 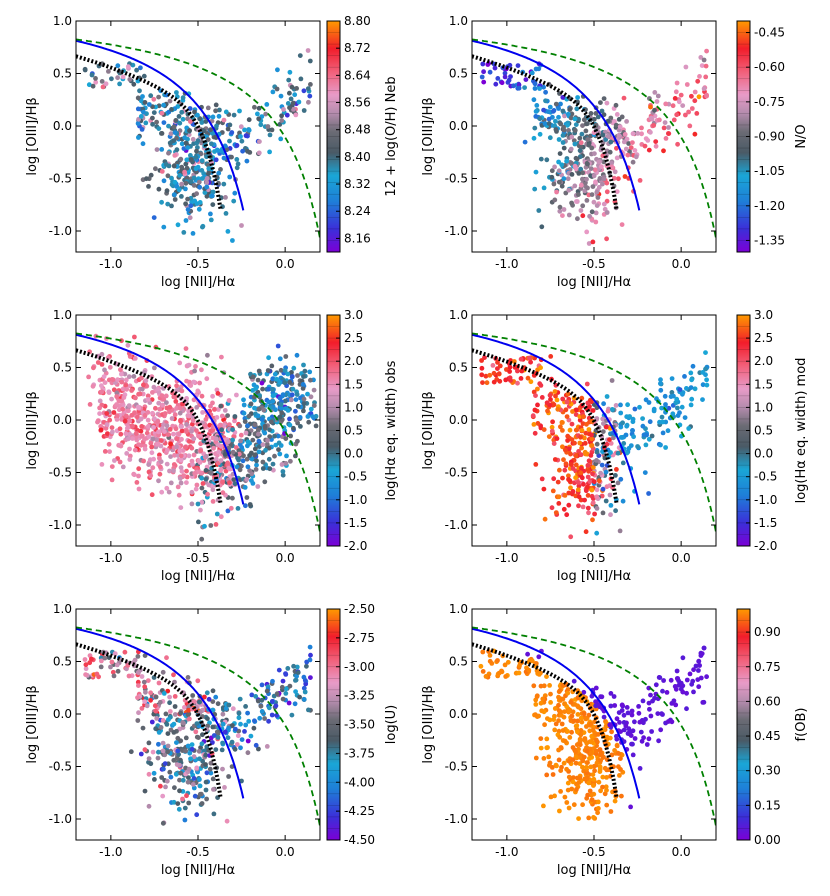 What do you see at coordinates (458, 609) in the screenshot?
I see `y-tick-label: 1.0` at bounding box center [458, 609].